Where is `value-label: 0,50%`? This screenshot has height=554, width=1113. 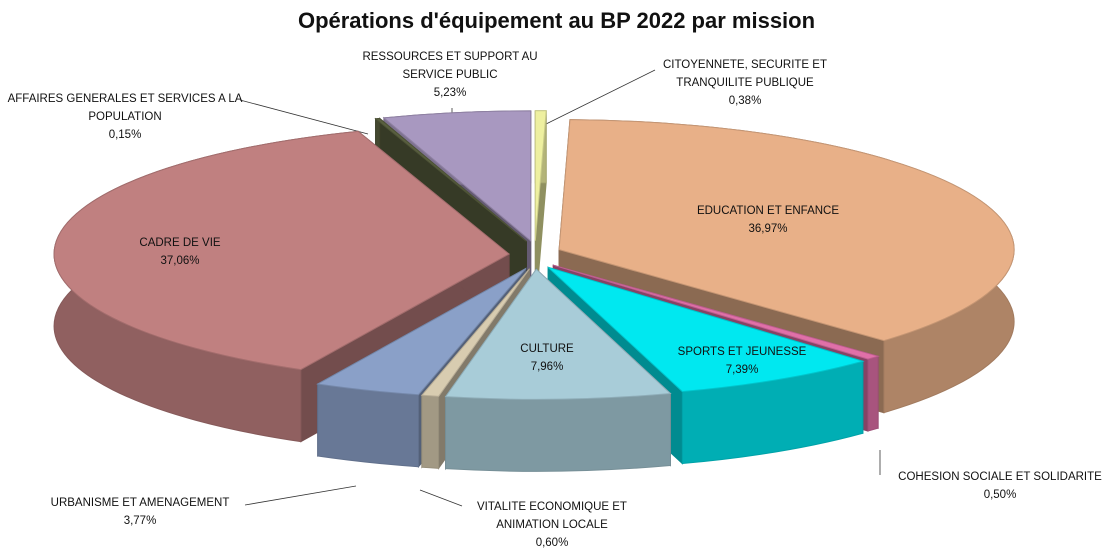 value-label: 0,50% is located at coordinates (1000, 495).